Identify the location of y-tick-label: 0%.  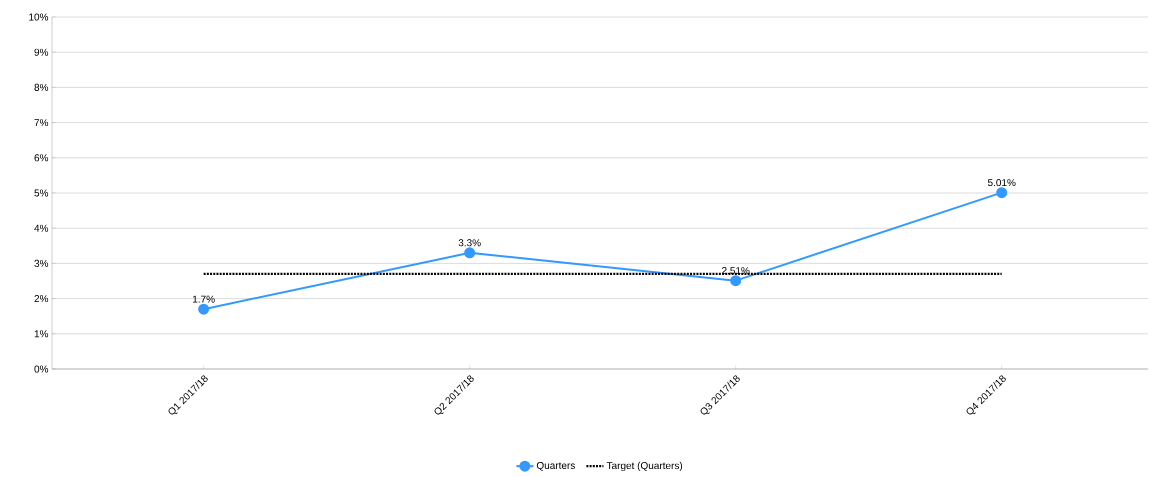
(41, 369).